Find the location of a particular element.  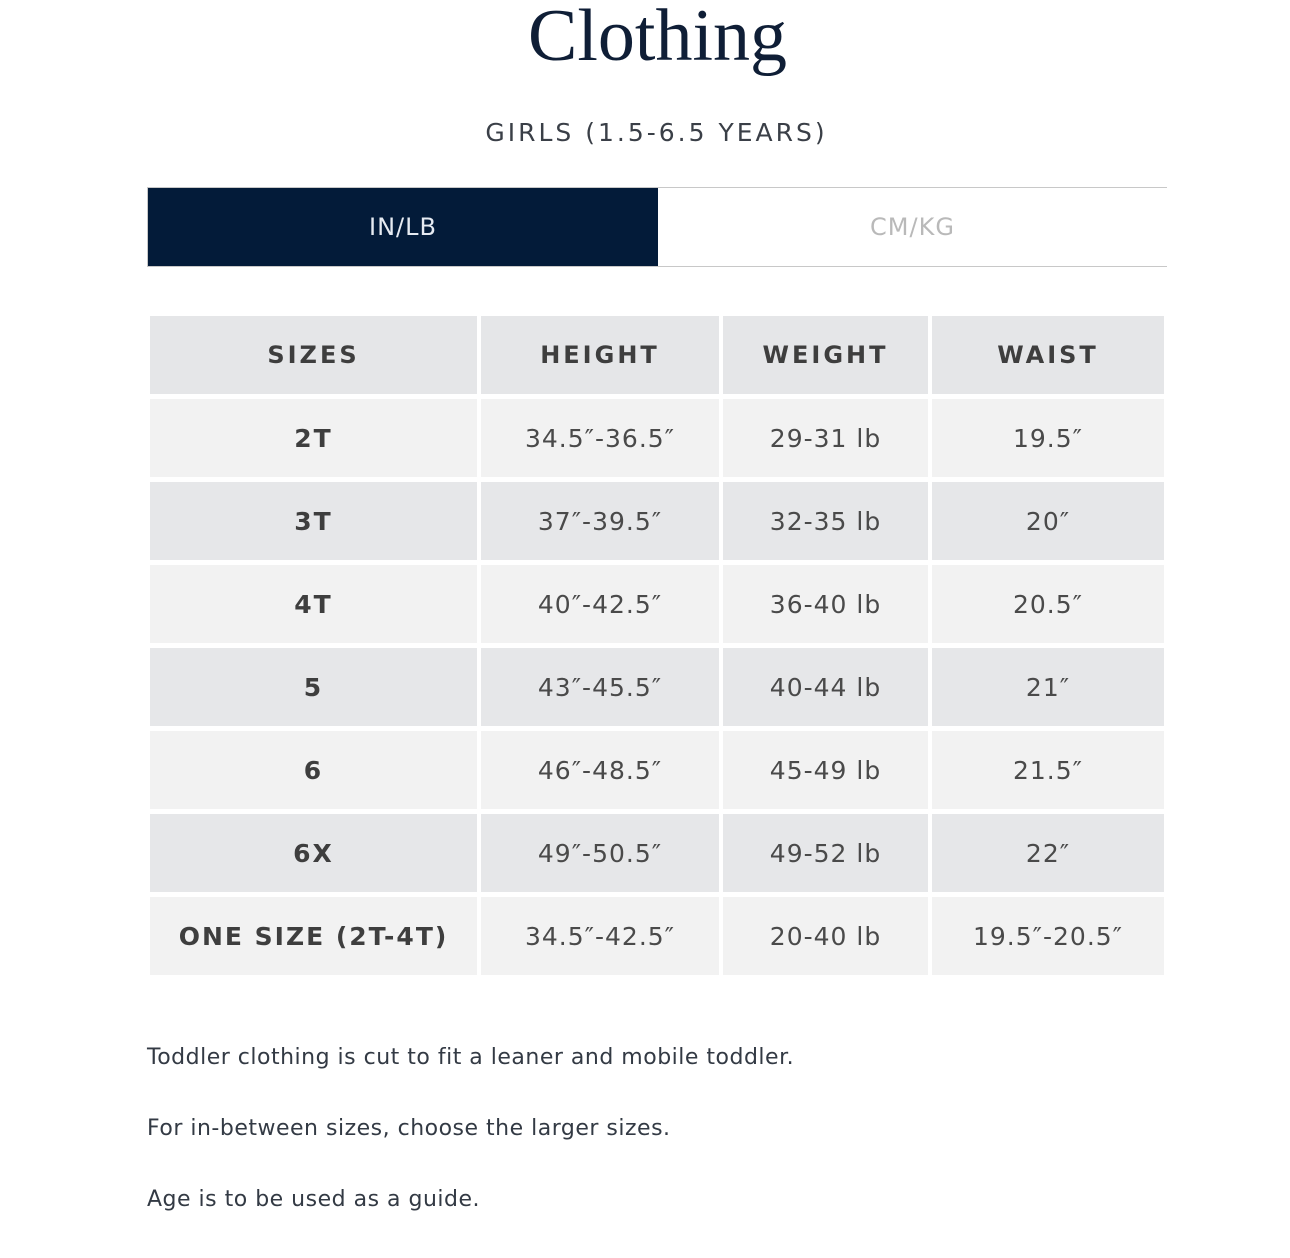

cell-waist: 21.5″ is located at coordinates (1048, 770).